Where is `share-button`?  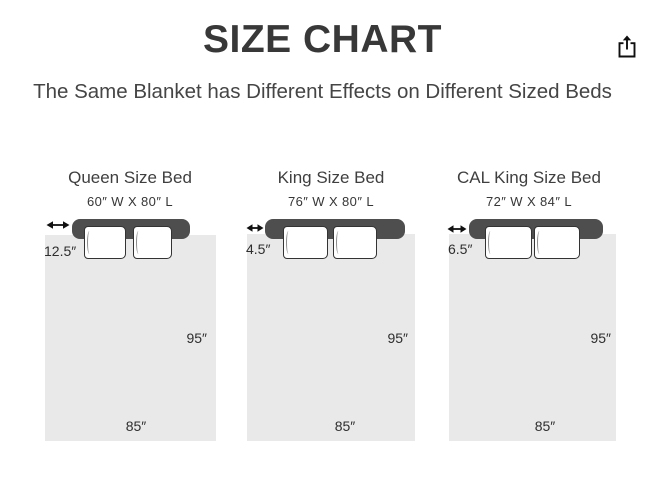
share-button is located at coordinates (627, 48).